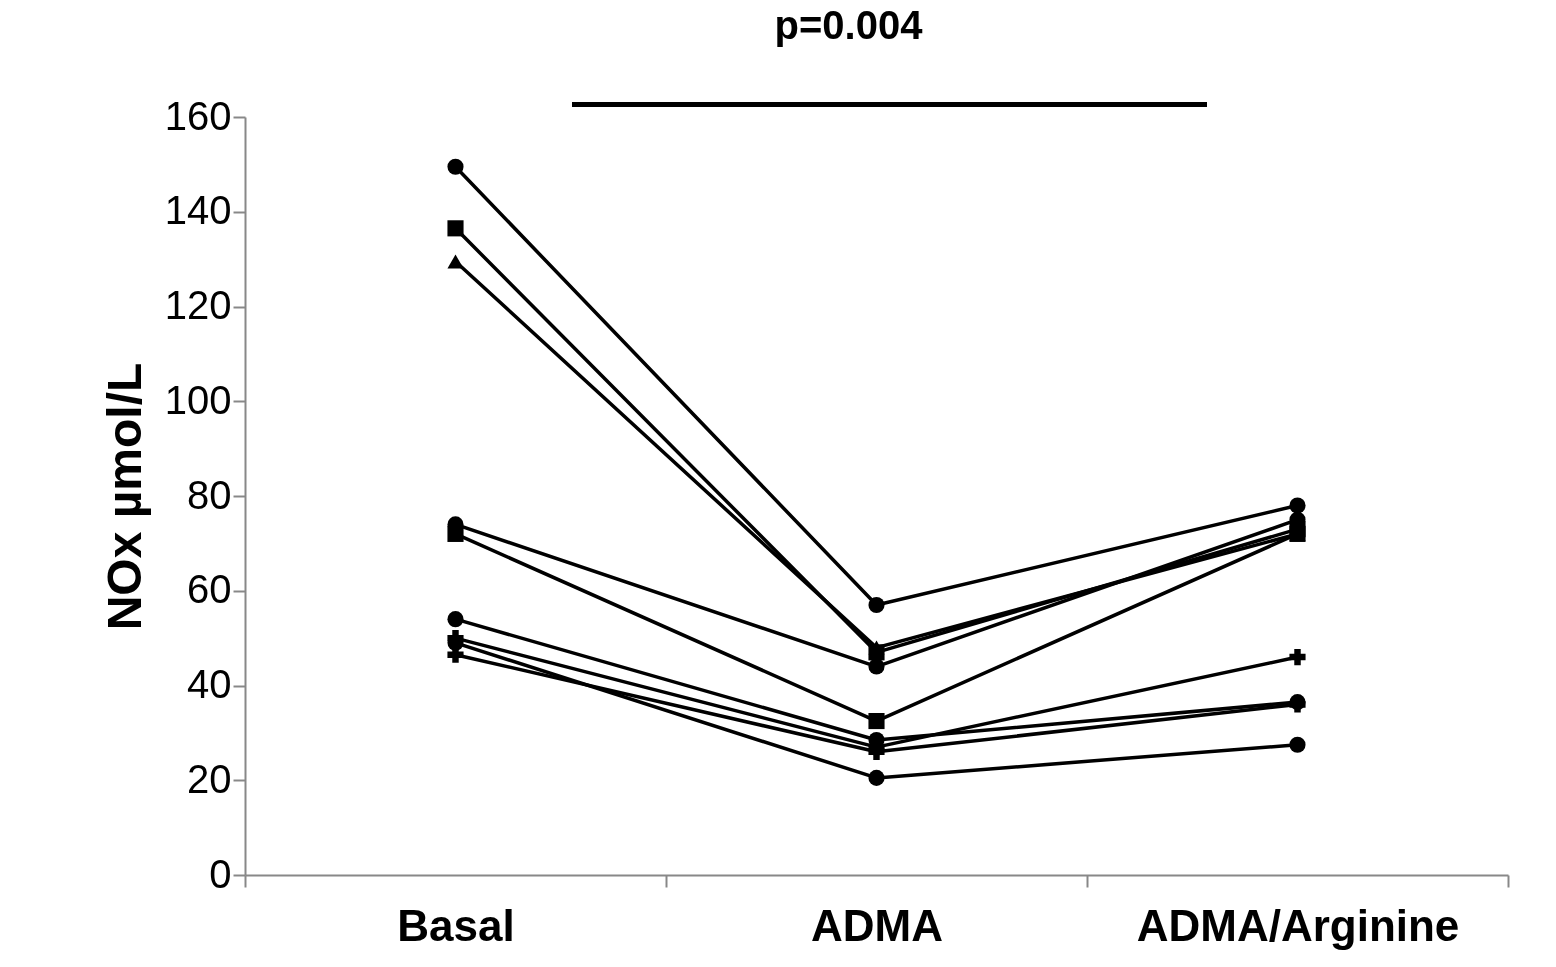  What do you see at coordinates (209, 494) in the screenshot?
I see `y-tick-label: 80` at bounding box center [209, 494].